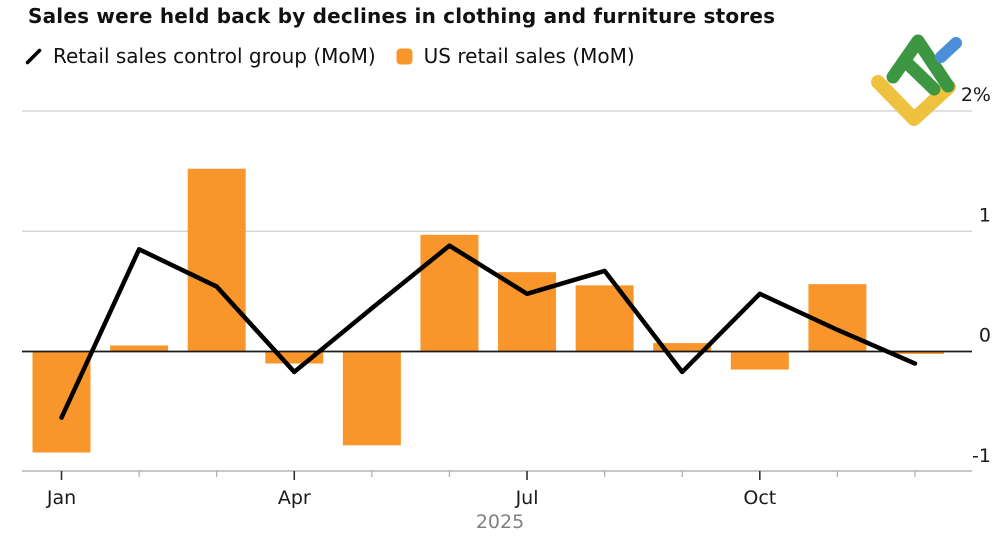 Image resolution: width=1000 pixels, height=545 pixels. I want to click on legend-item-line-series: Retail sales control group (MoM), so click(200, 56).